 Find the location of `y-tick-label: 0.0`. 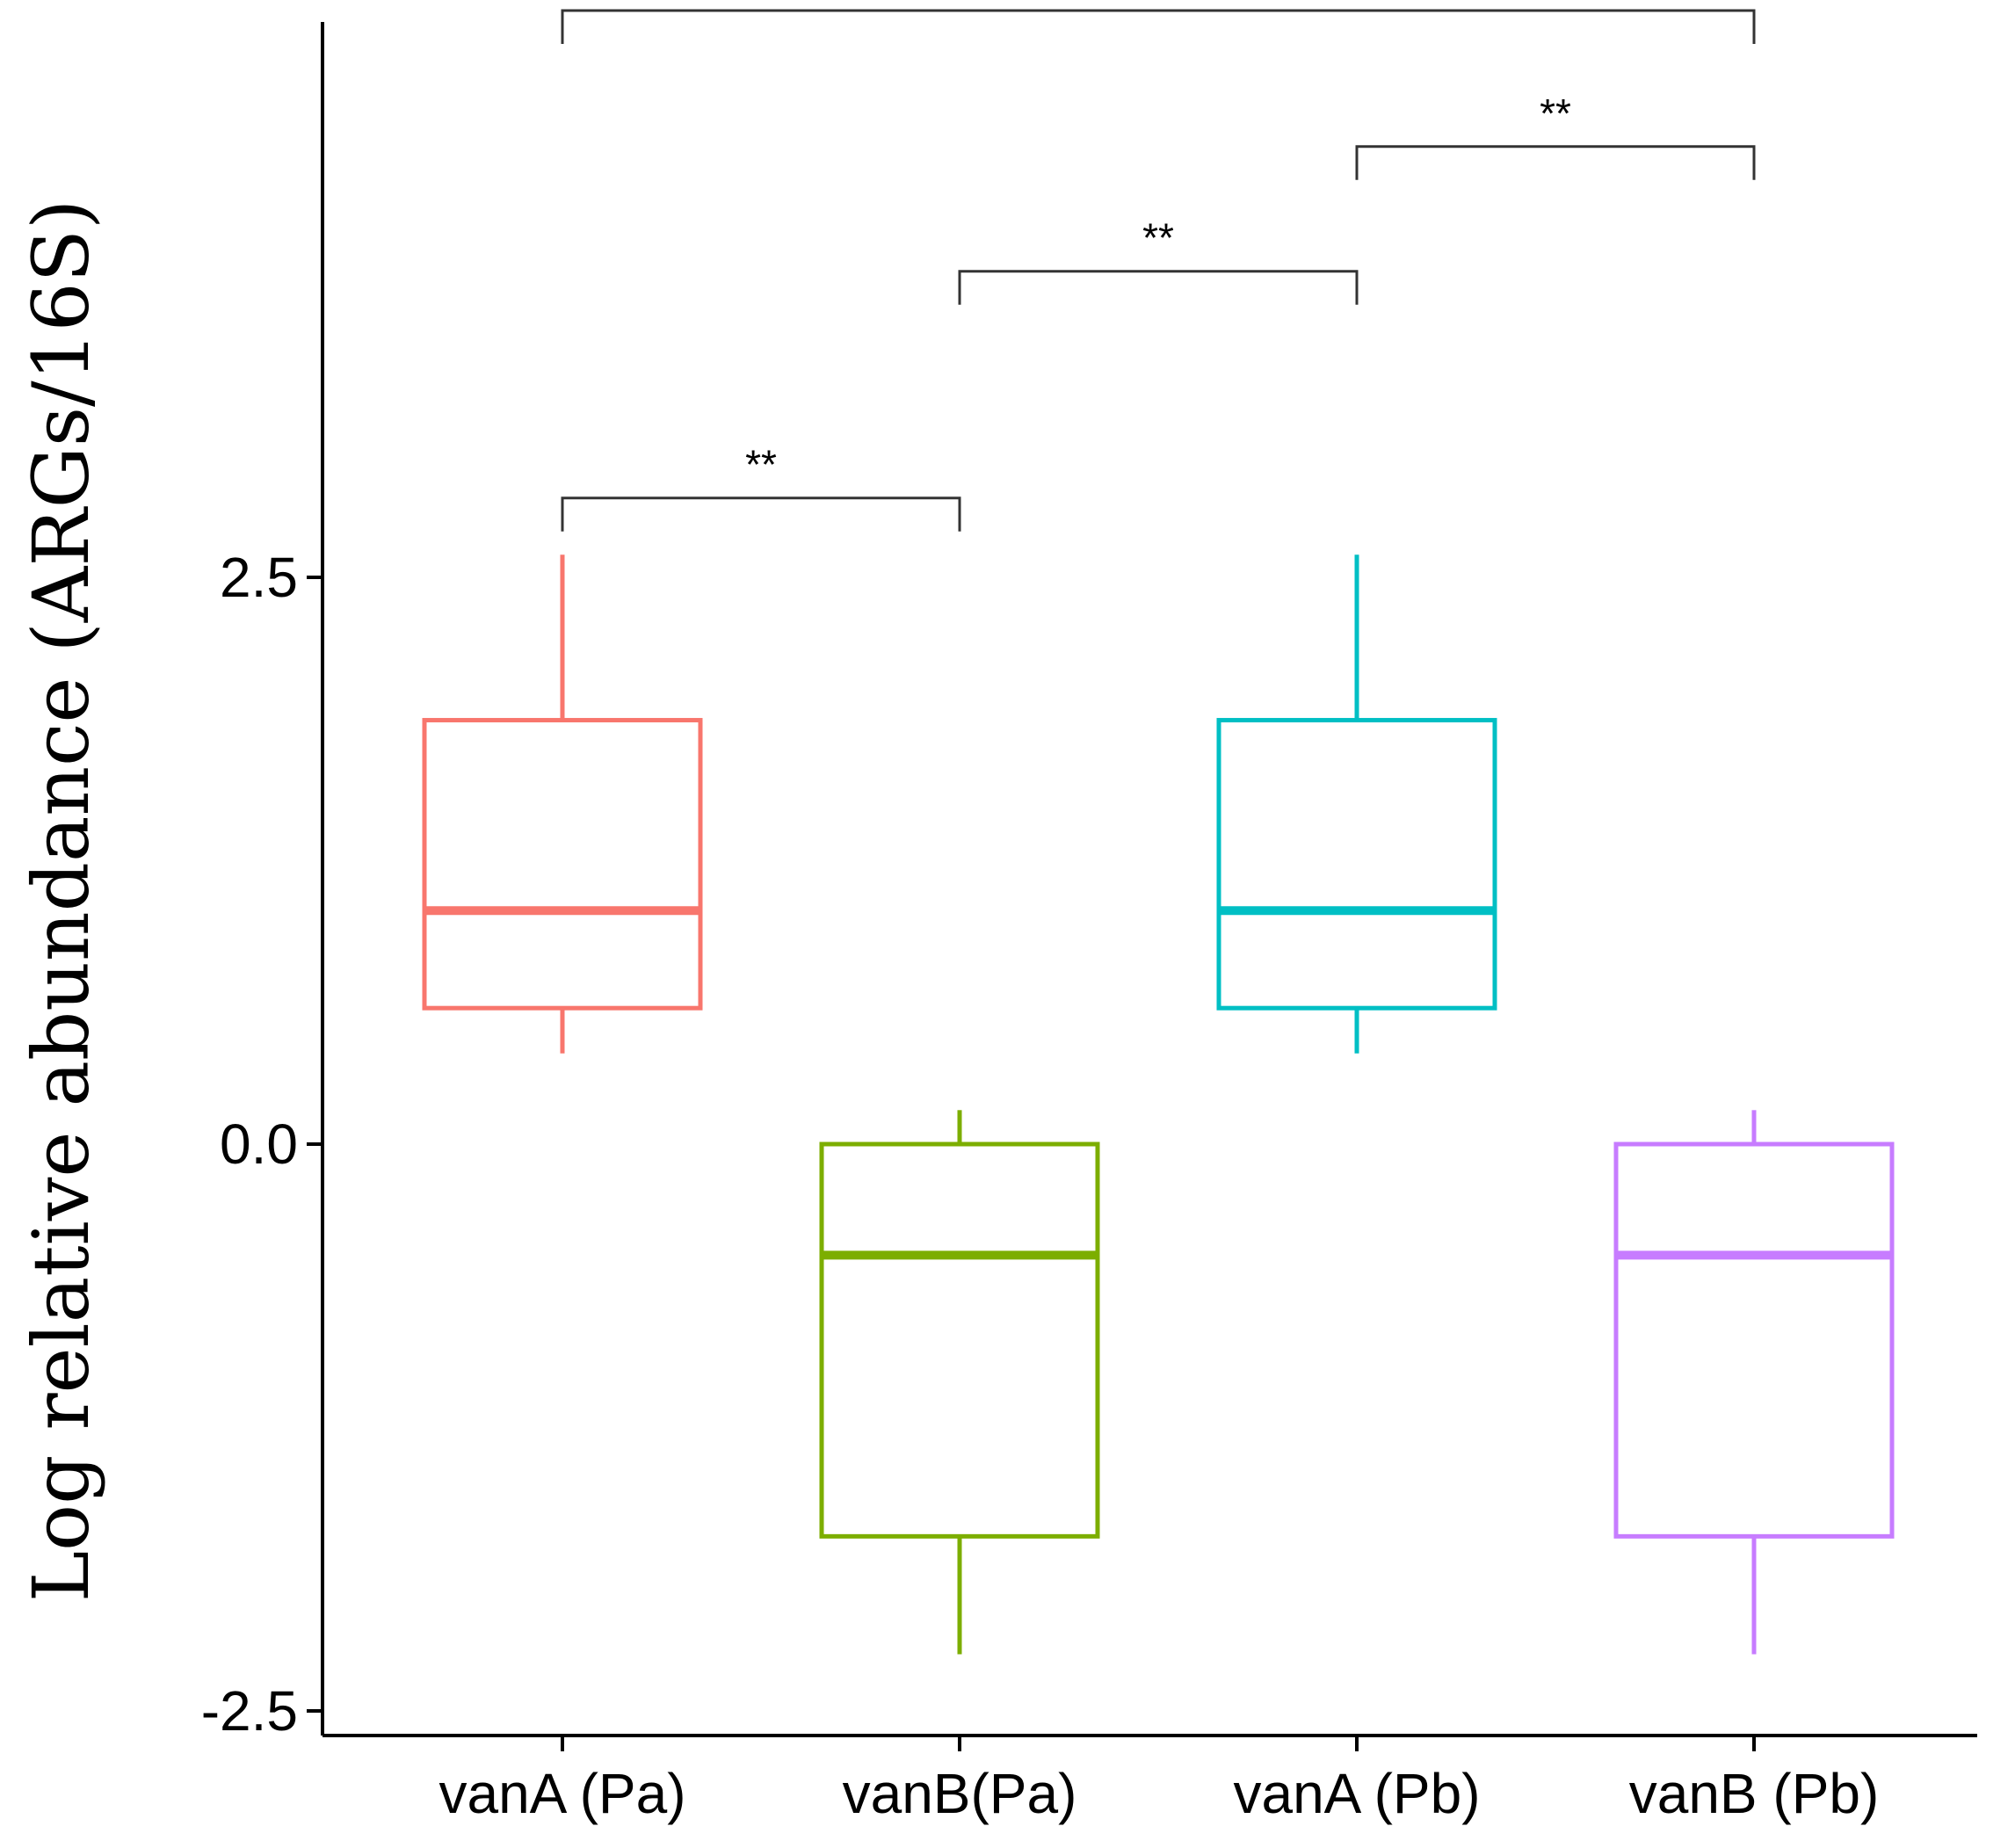

y-tick-label: 0.0 is located at coordinates (259, 1144).